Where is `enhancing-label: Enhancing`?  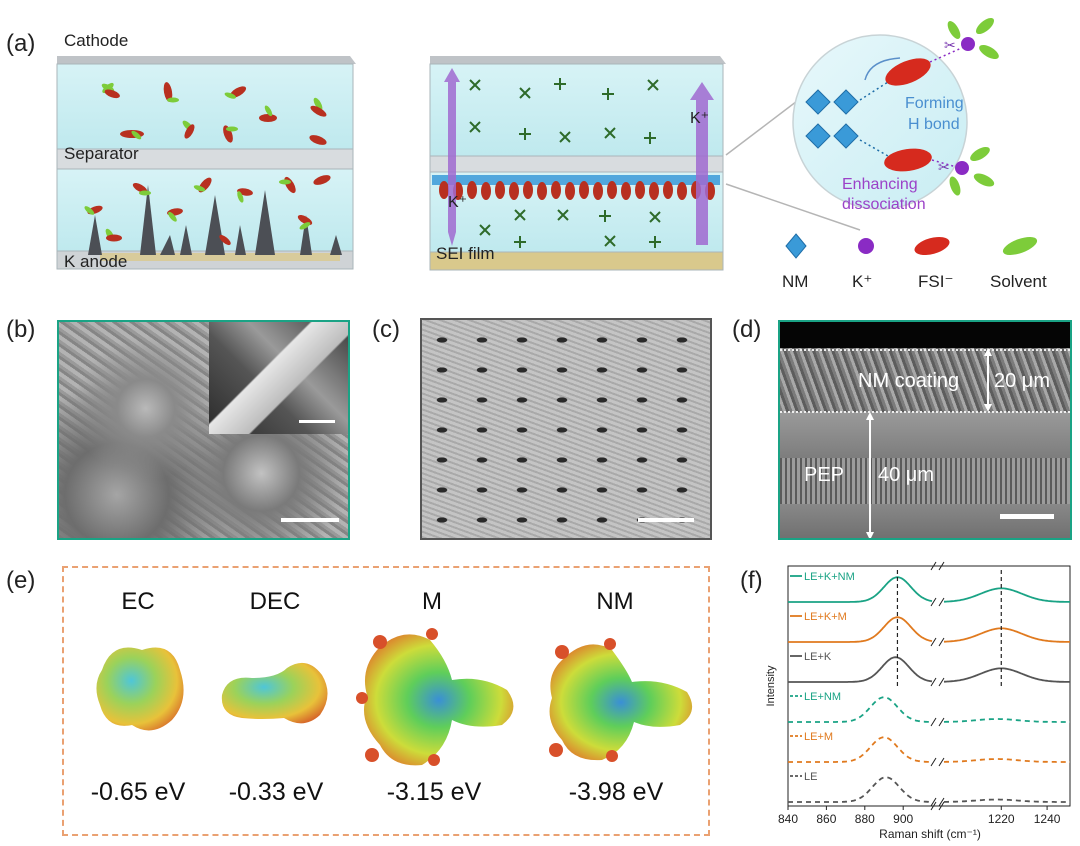 enhancing-label: Enhancing is located at coordinates (880, 184).